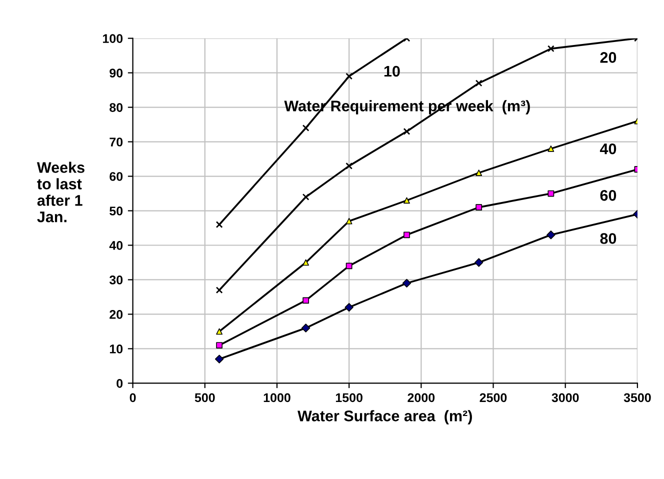 The width and height of the screenshot is (664, 479). I want to click on series-label: 10, so click(392, 71).